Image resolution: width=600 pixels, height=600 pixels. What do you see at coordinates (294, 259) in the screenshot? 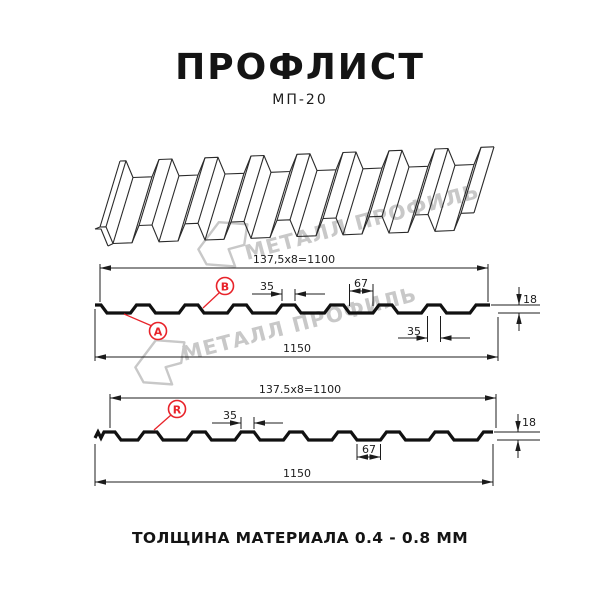
I see `dim-pitch-total: 137,5x8=1100` at bounding box center [294, 259].